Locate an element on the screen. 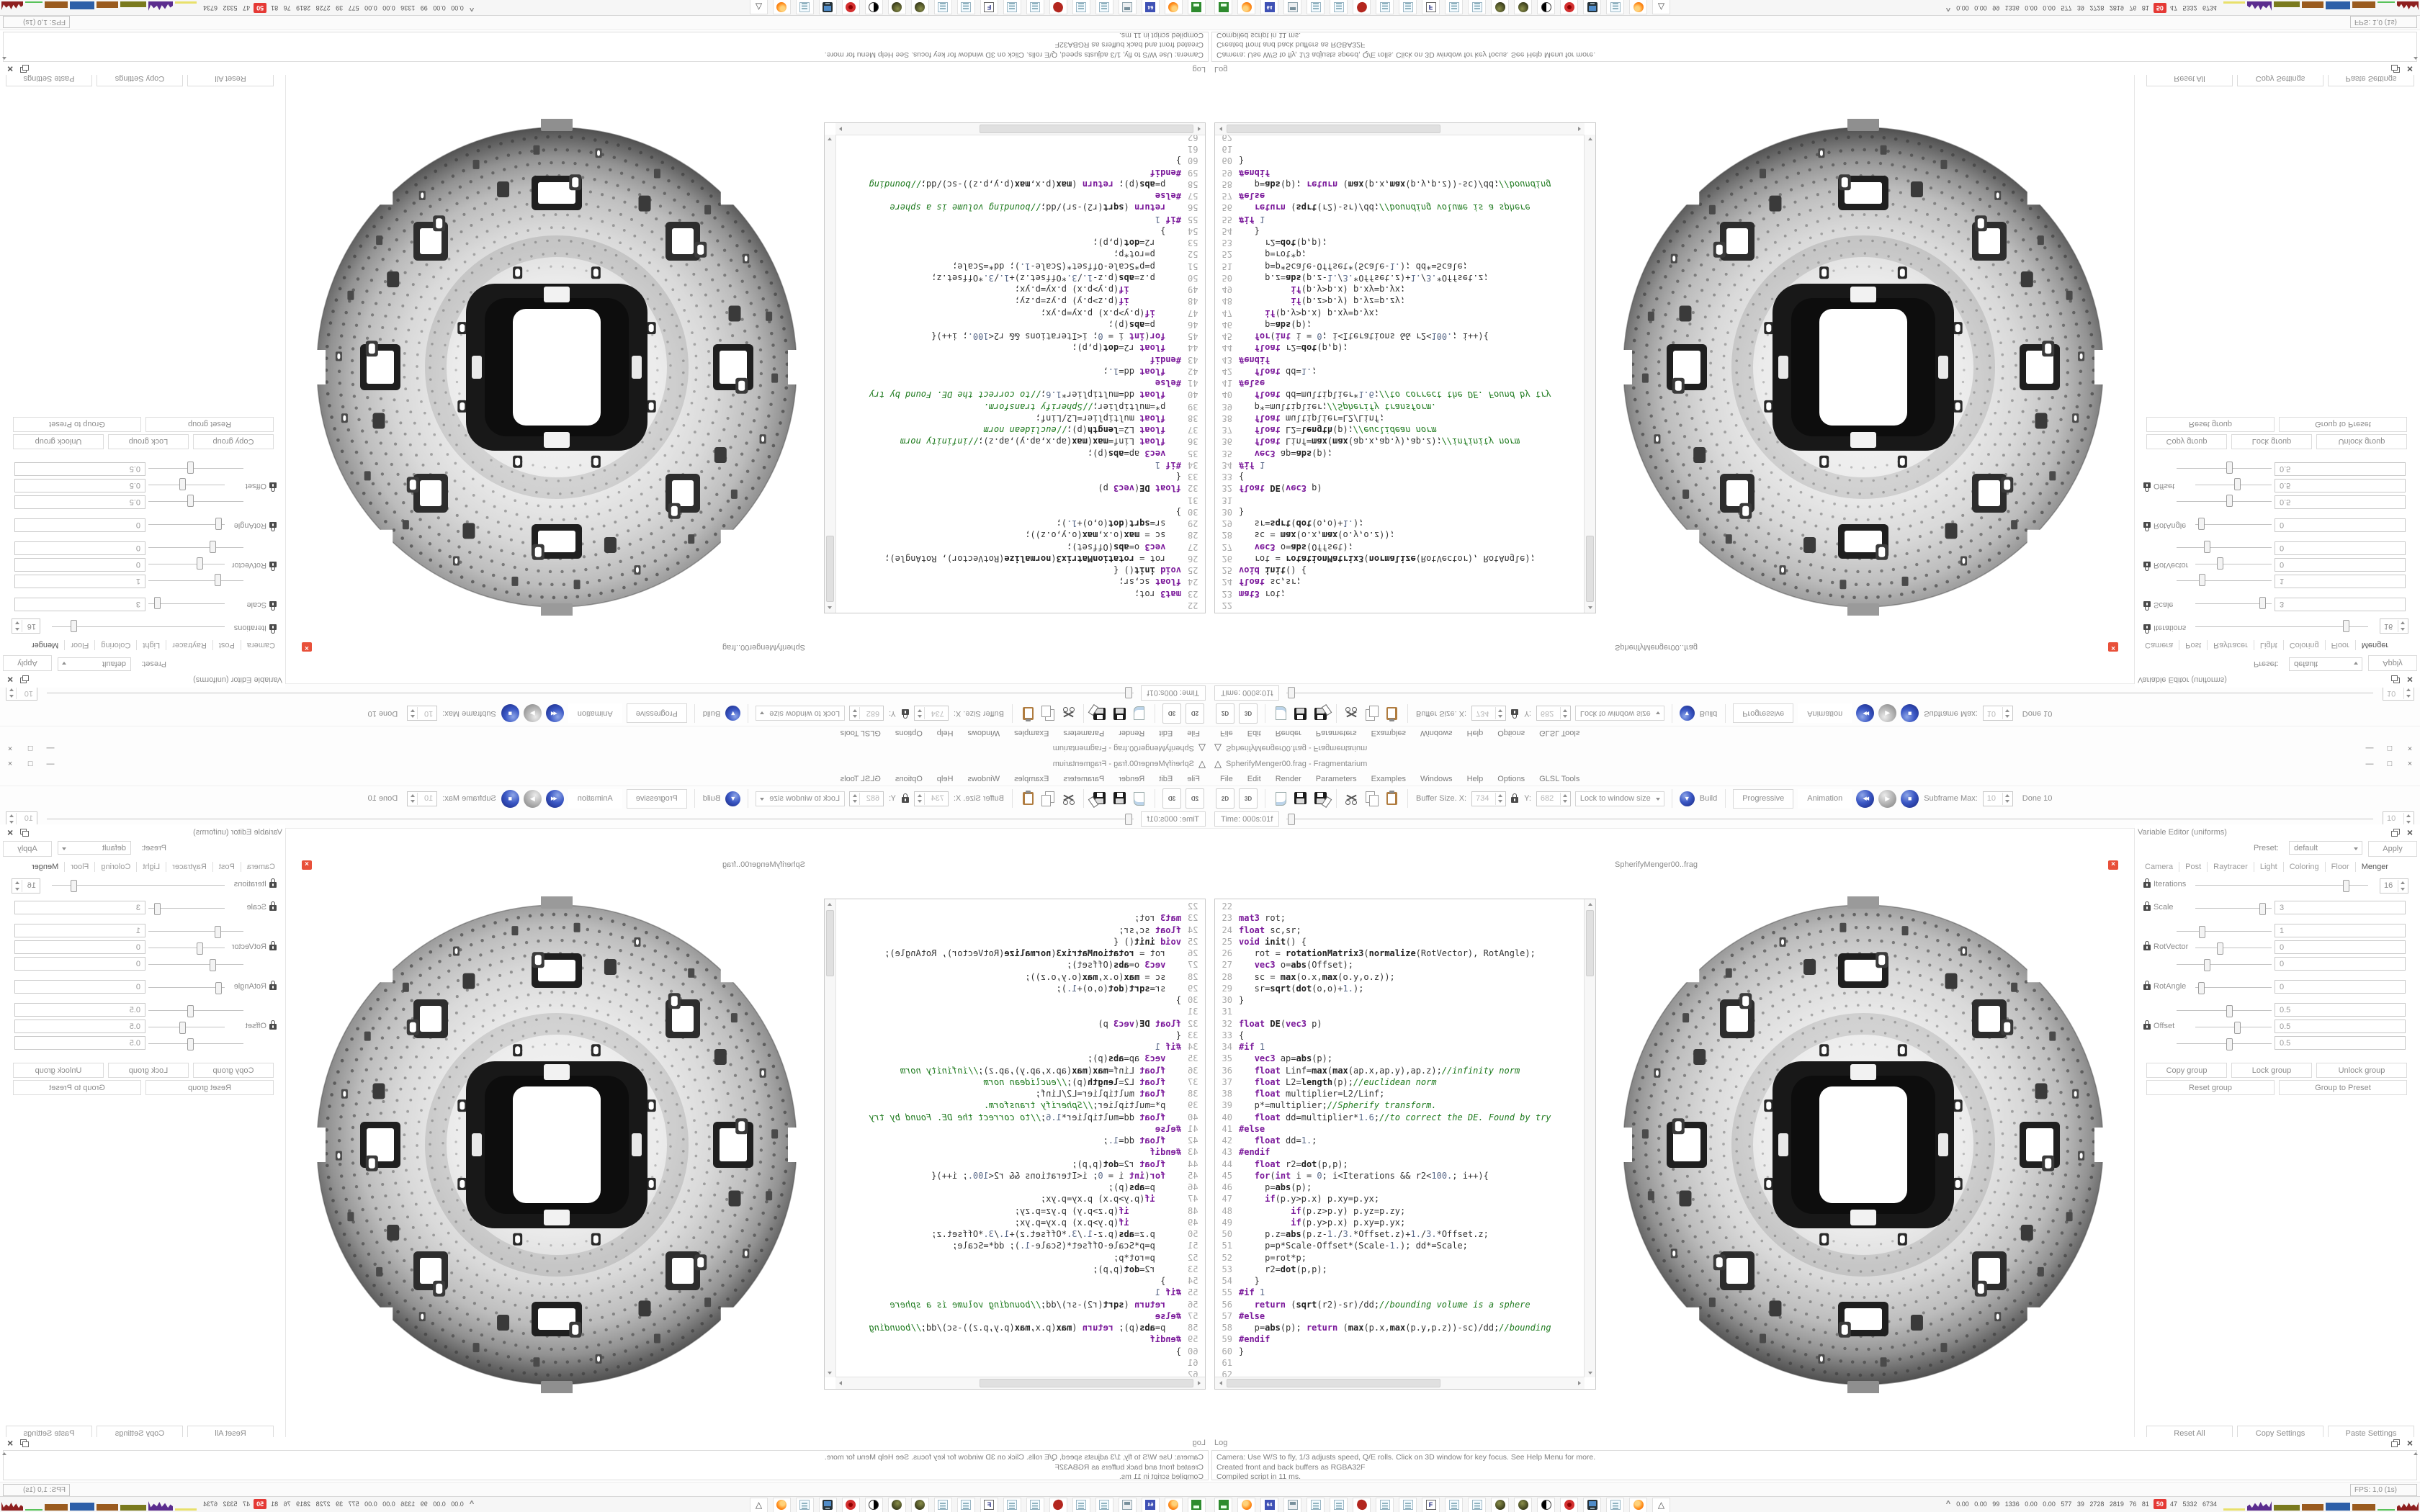 The image size is (2420, 1512). buffer-y-spinbox: 682 is located at coordinates (866, 798).